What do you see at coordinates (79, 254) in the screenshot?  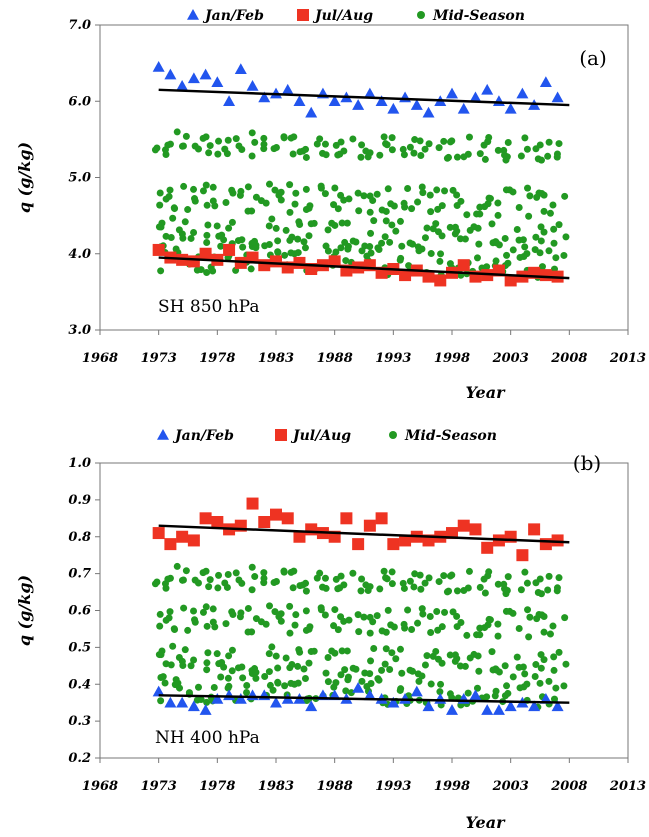 I see `y-tick-label: 4.0` at bounding box center [79, 254].